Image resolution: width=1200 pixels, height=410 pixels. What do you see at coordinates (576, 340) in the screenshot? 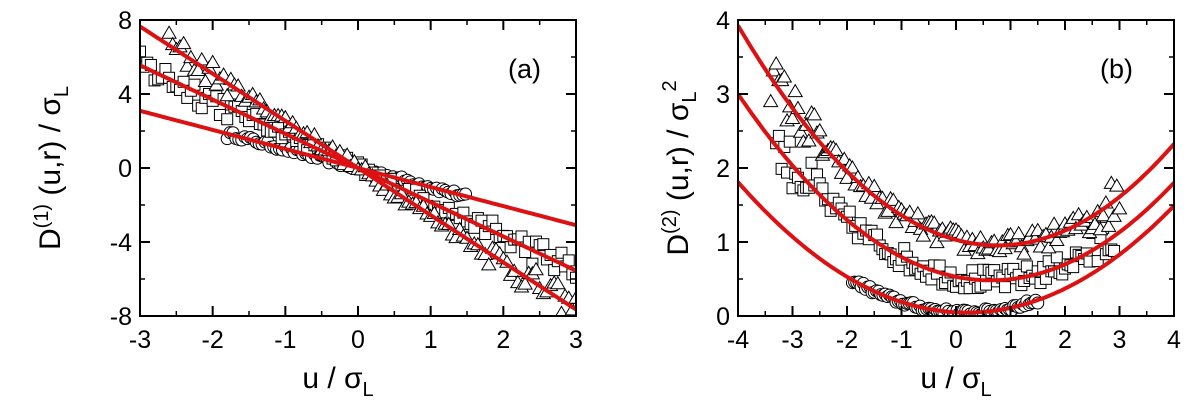
I see `panel-a-x-tick-label: 3` at bounding box center [576, 340].